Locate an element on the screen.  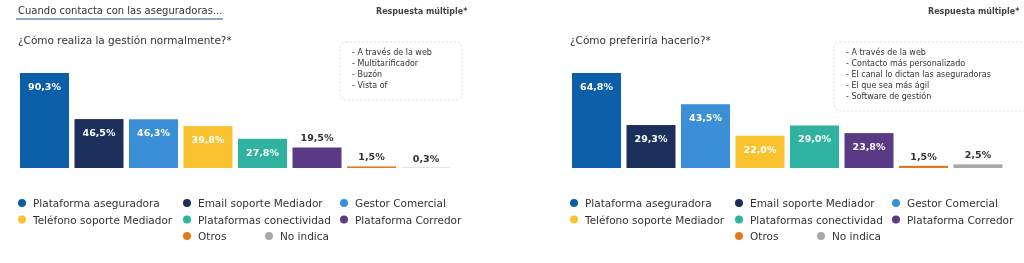
annotation: - Buzón is located at coordinates (367, 74).